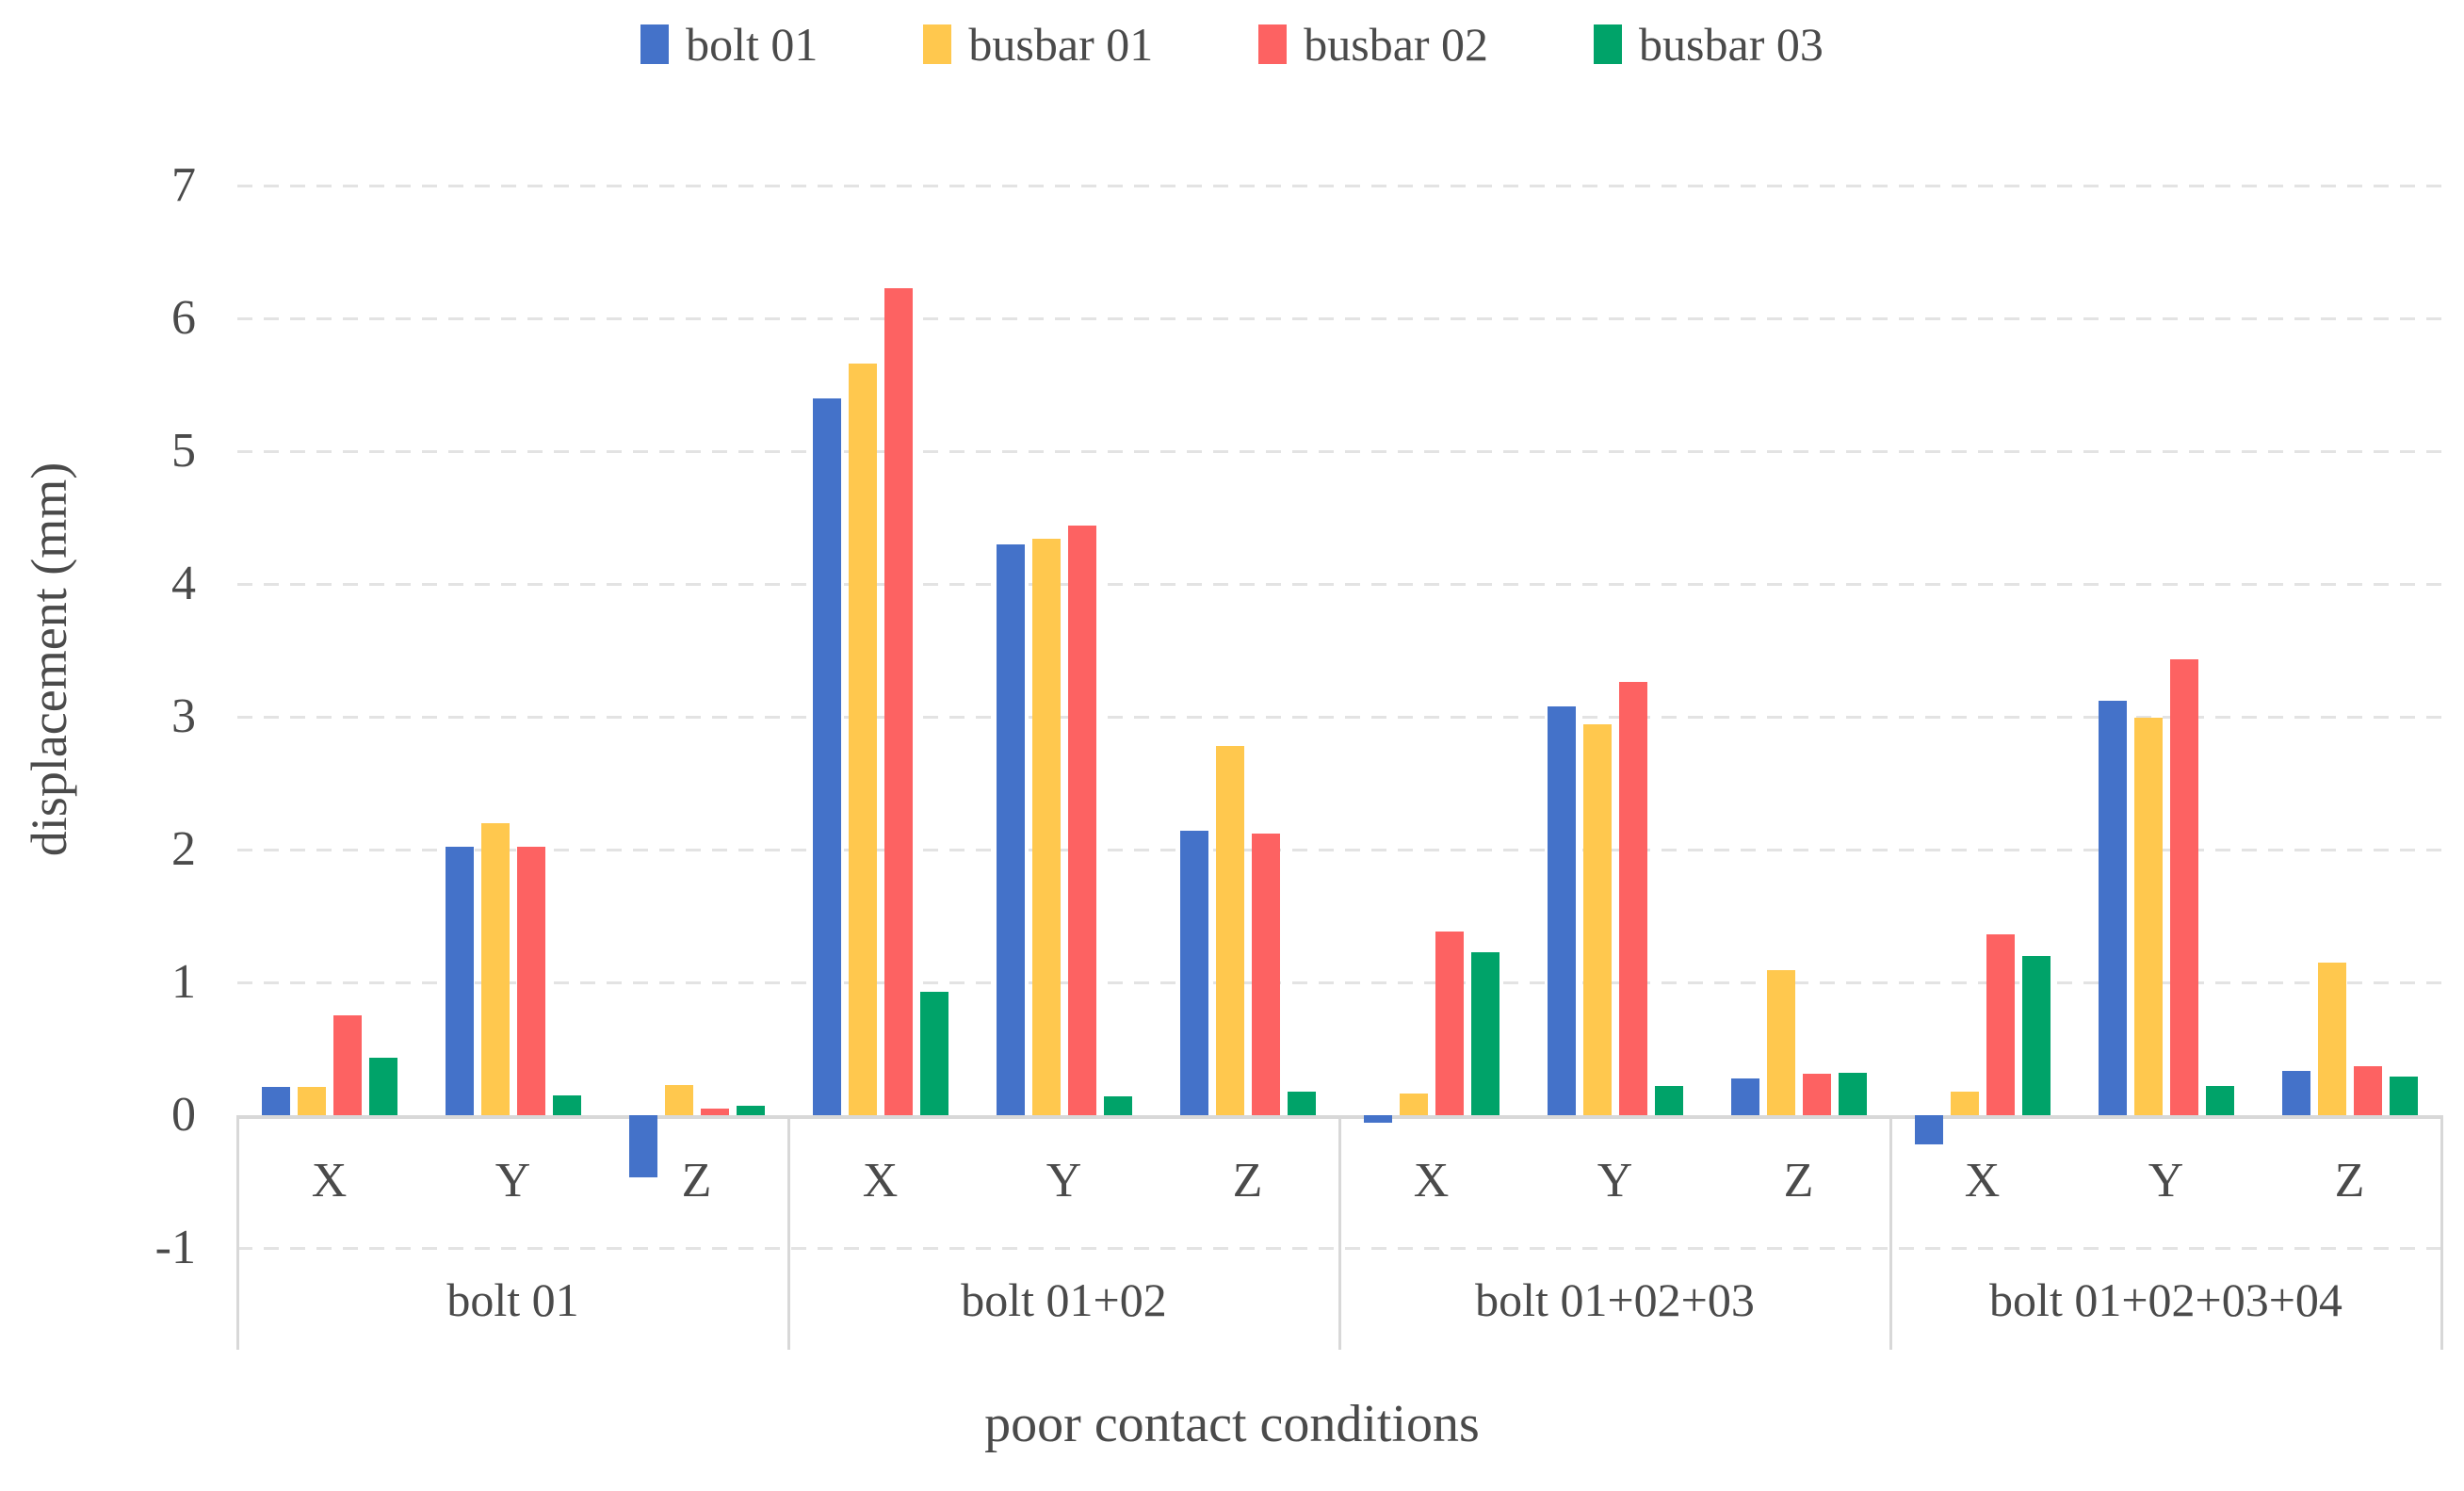 The width and height of the screenshot is (2464, 1491). Describe the element at coordinates (2296, 1093) in the screenshot. I see `bar-bolt-01-bolt-01+02+03+04-Z` at that location.